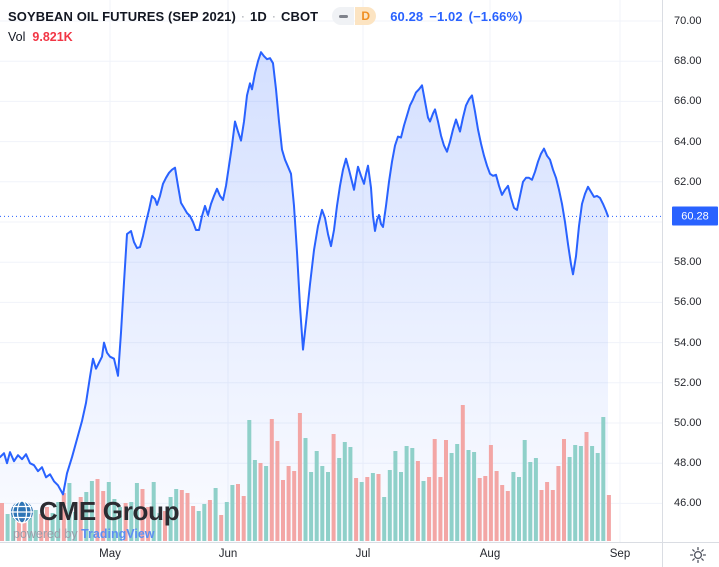 This screenshot has height=567, width=719. I want to click on price-axis-label: 54.00, so click(688, 342).